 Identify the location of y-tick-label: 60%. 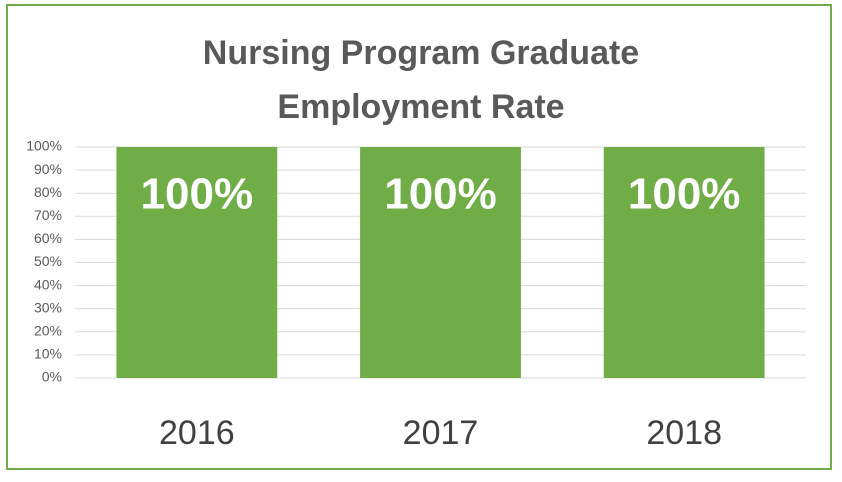
(48, 238).